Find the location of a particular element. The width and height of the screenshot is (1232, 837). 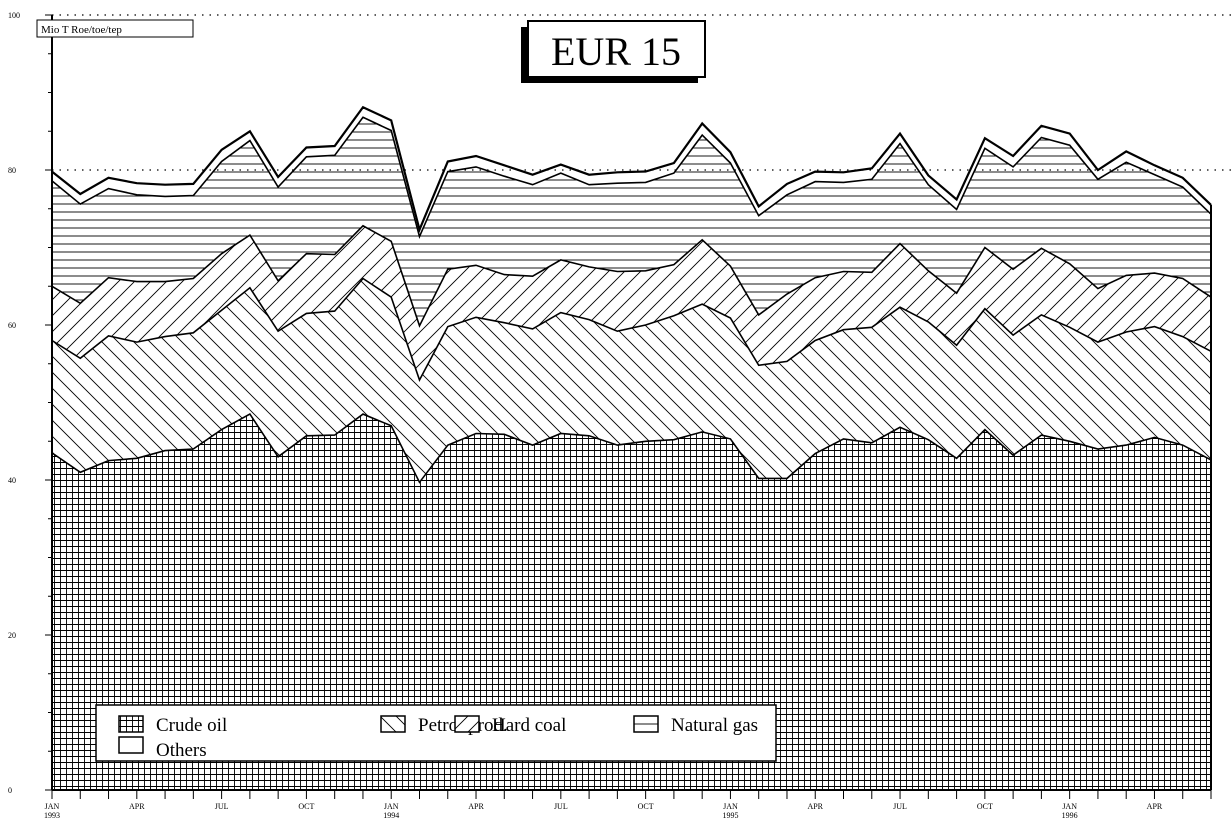

chart-title-box: EUR 15 is located at coordinates (613, 51).